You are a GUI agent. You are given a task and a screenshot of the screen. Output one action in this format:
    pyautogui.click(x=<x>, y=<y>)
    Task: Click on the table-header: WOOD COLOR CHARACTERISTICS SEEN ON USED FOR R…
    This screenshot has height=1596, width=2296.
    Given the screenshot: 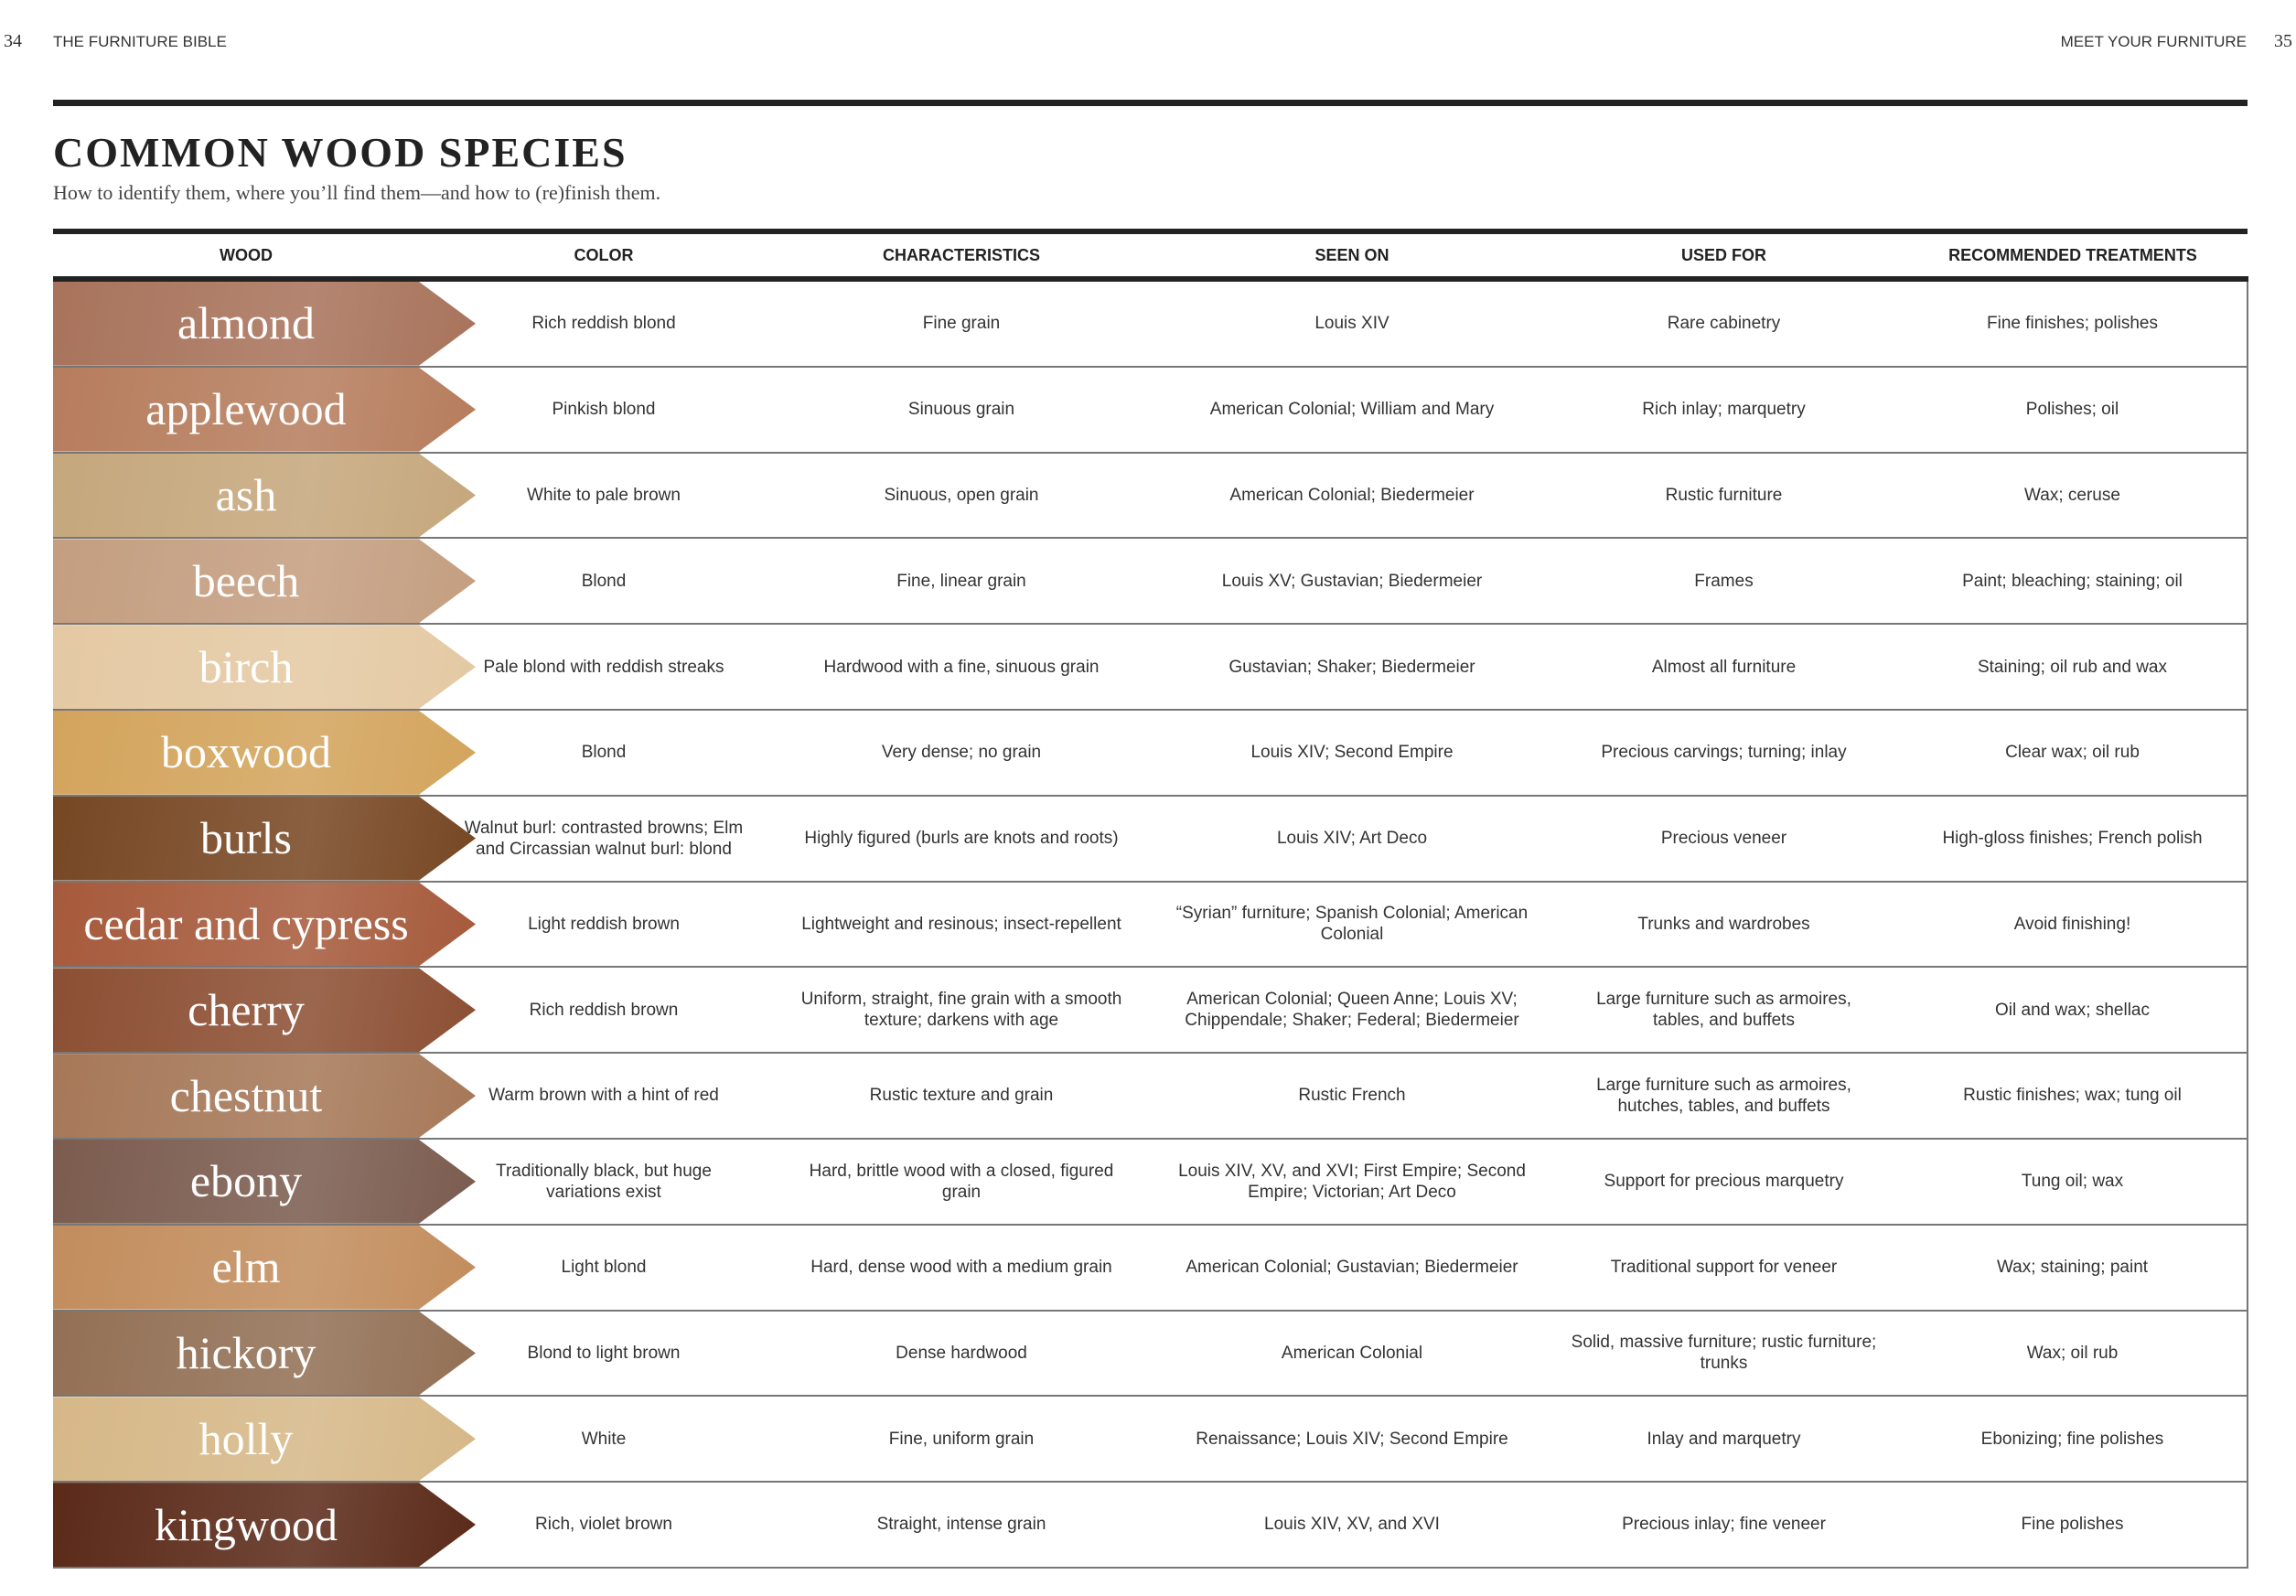 What is the action you would take?
    pyautogui.click(x=1150, y=255)
    